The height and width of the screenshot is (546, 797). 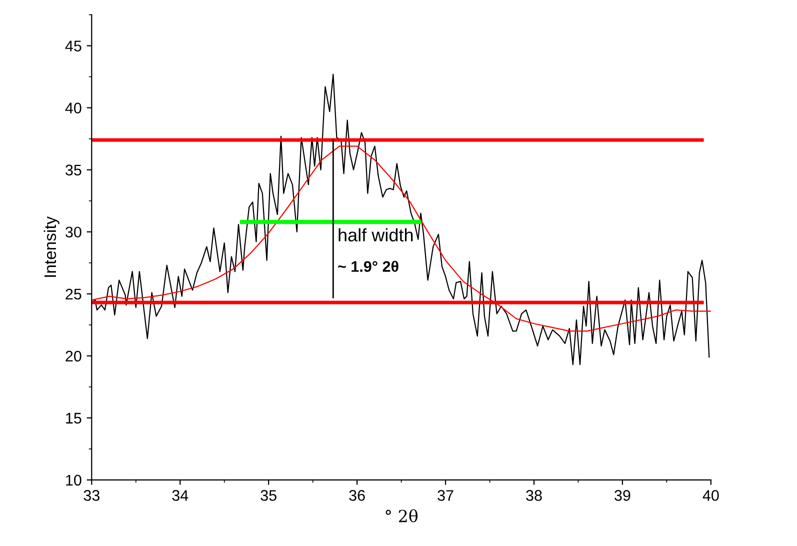 I want to click on x-tick-label: 39, so click(x=622, y=495).